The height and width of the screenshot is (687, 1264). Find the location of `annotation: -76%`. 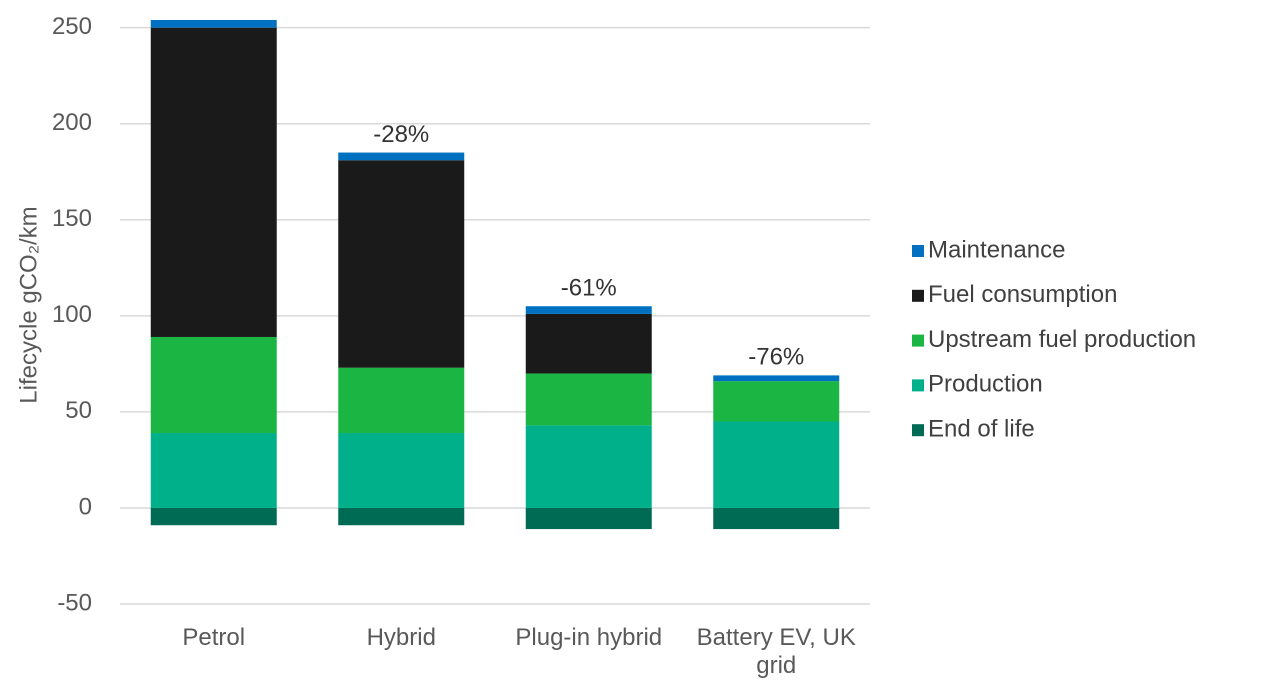

annotation: -76% is located at coordinates (776, 357).